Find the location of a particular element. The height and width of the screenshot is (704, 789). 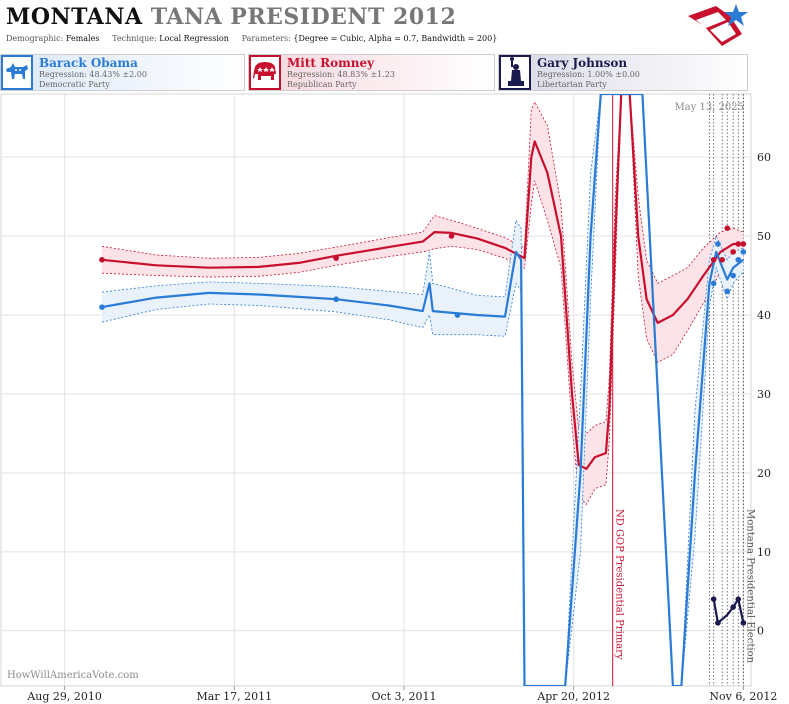

y-tick-label: 30 is located at coordinates (764, 394).